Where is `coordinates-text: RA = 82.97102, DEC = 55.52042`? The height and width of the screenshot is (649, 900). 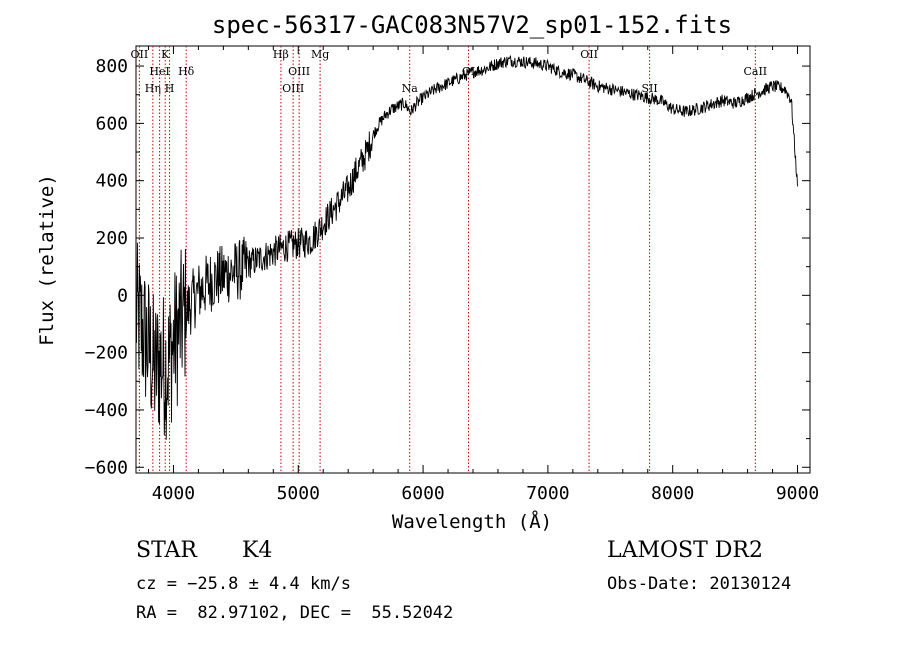
coordinates-text: RA = 82.97102, DEC = 55.52042 is located at coordinates (295, 613).